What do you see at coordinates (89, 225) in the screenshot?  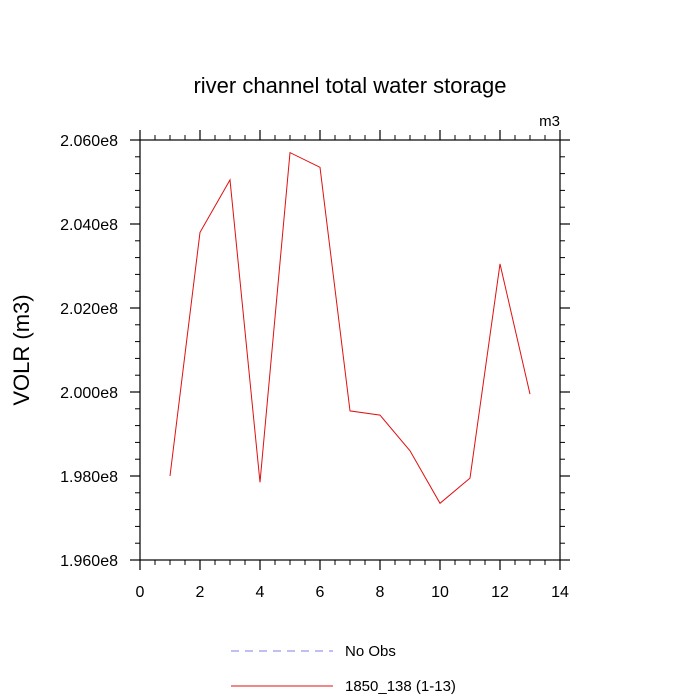 I see `y-tick-label: 2.040e8` at bounding box center [89, 225].